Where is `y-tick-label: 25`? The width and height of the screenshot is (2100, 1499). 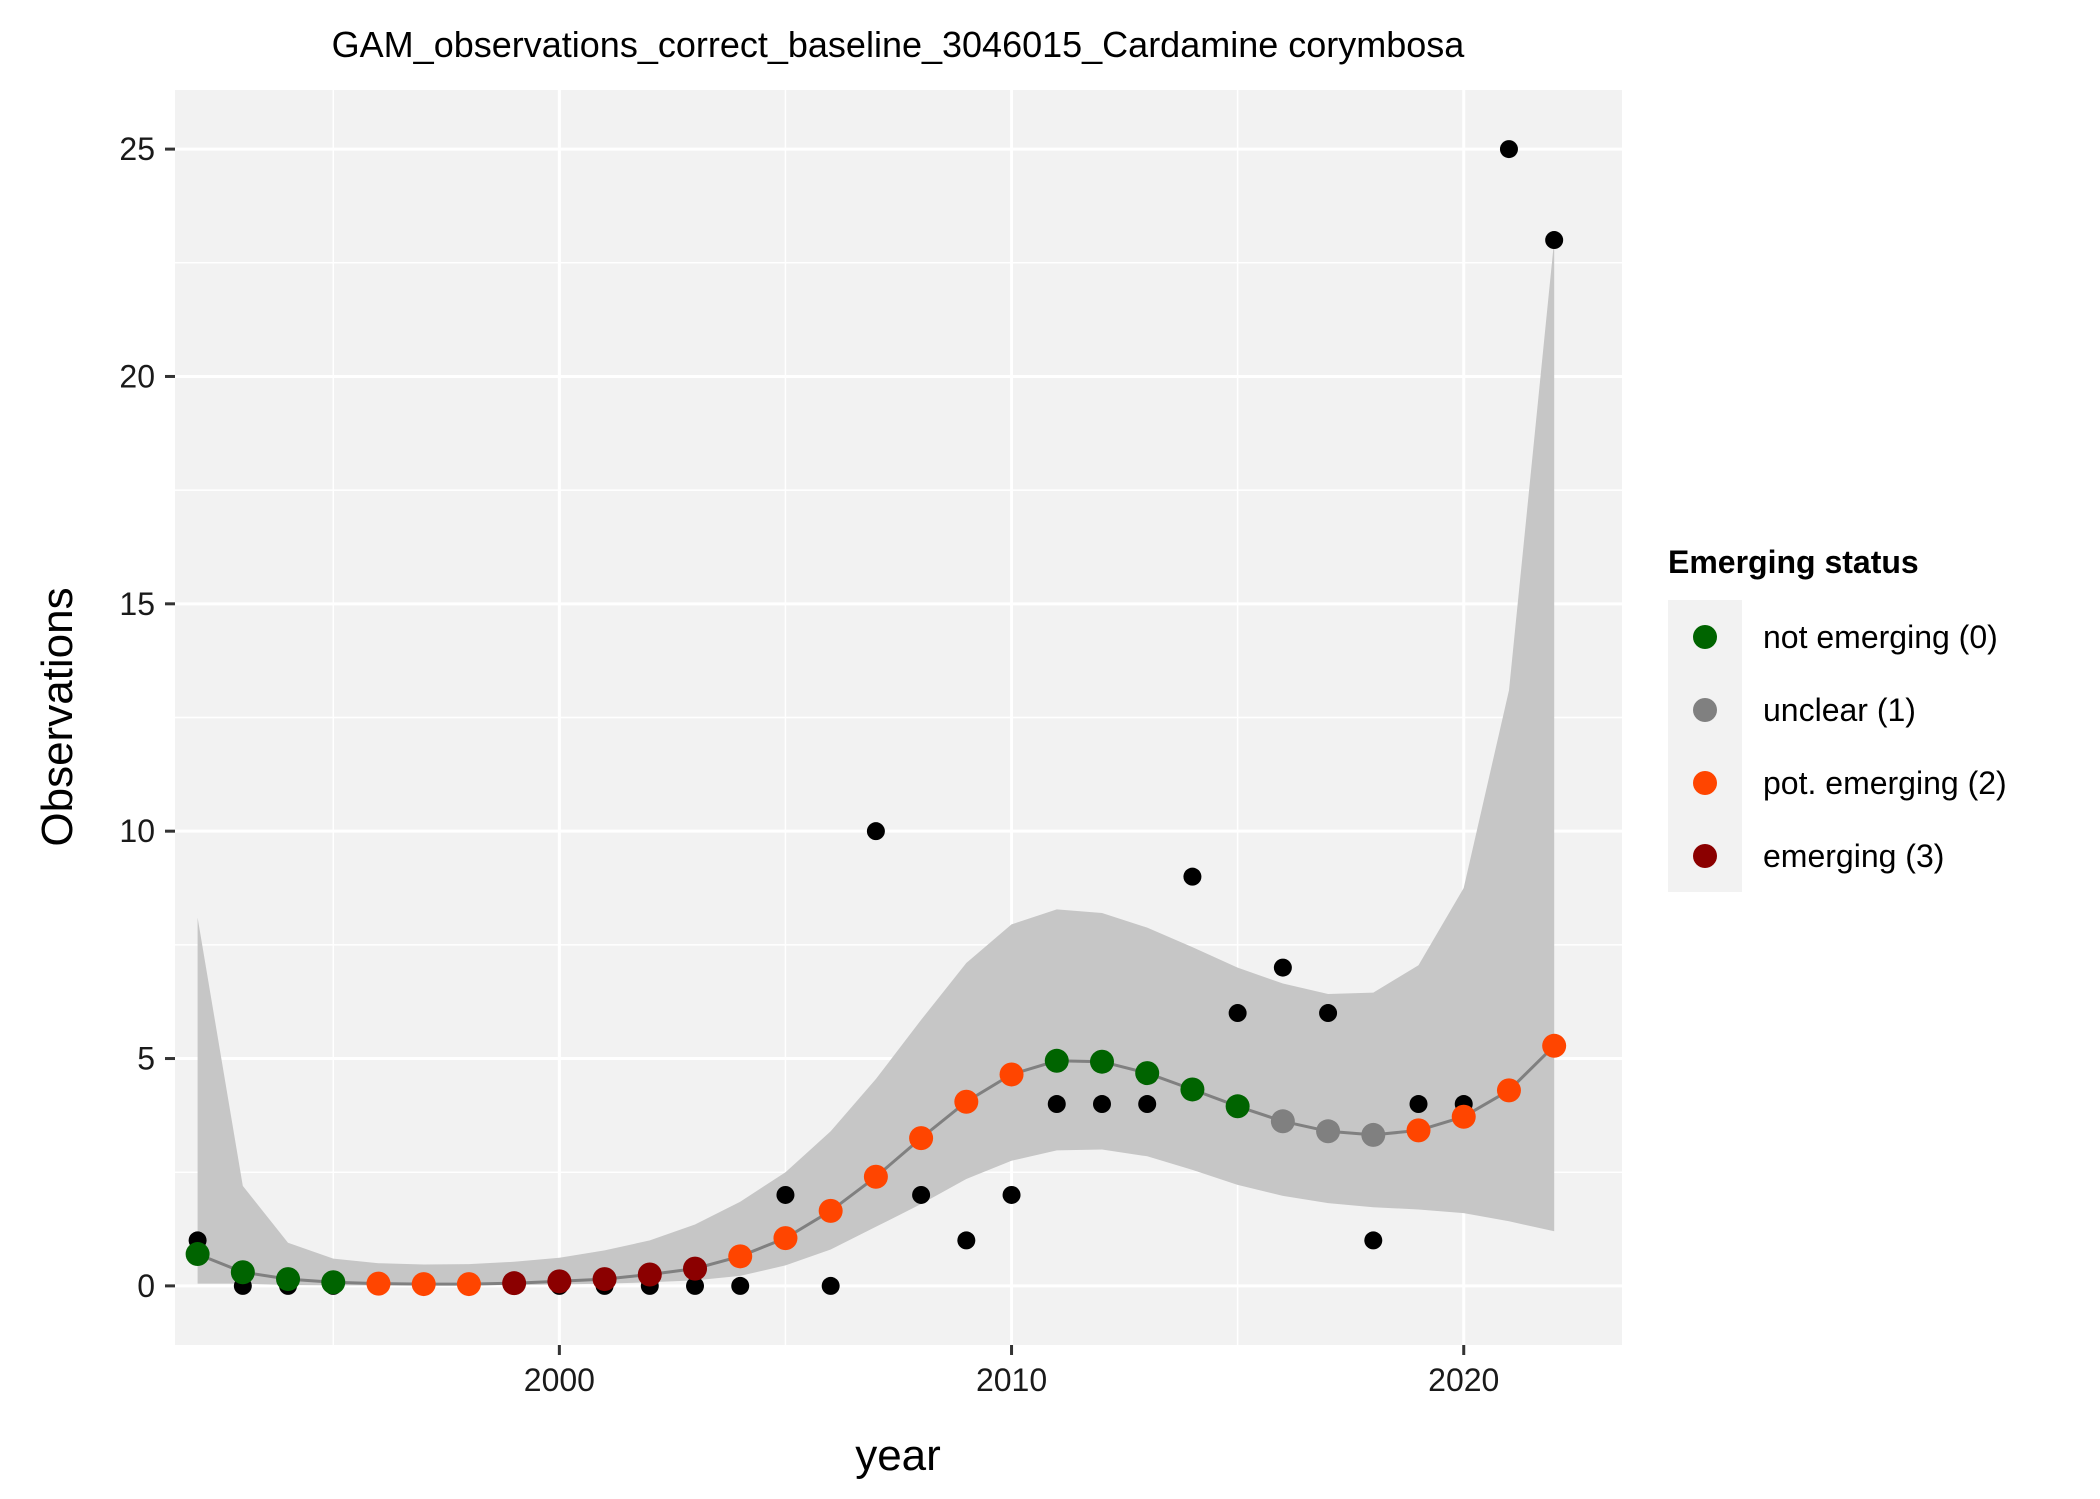 y-tick-label: 25 is located at coordinates (137, 149).